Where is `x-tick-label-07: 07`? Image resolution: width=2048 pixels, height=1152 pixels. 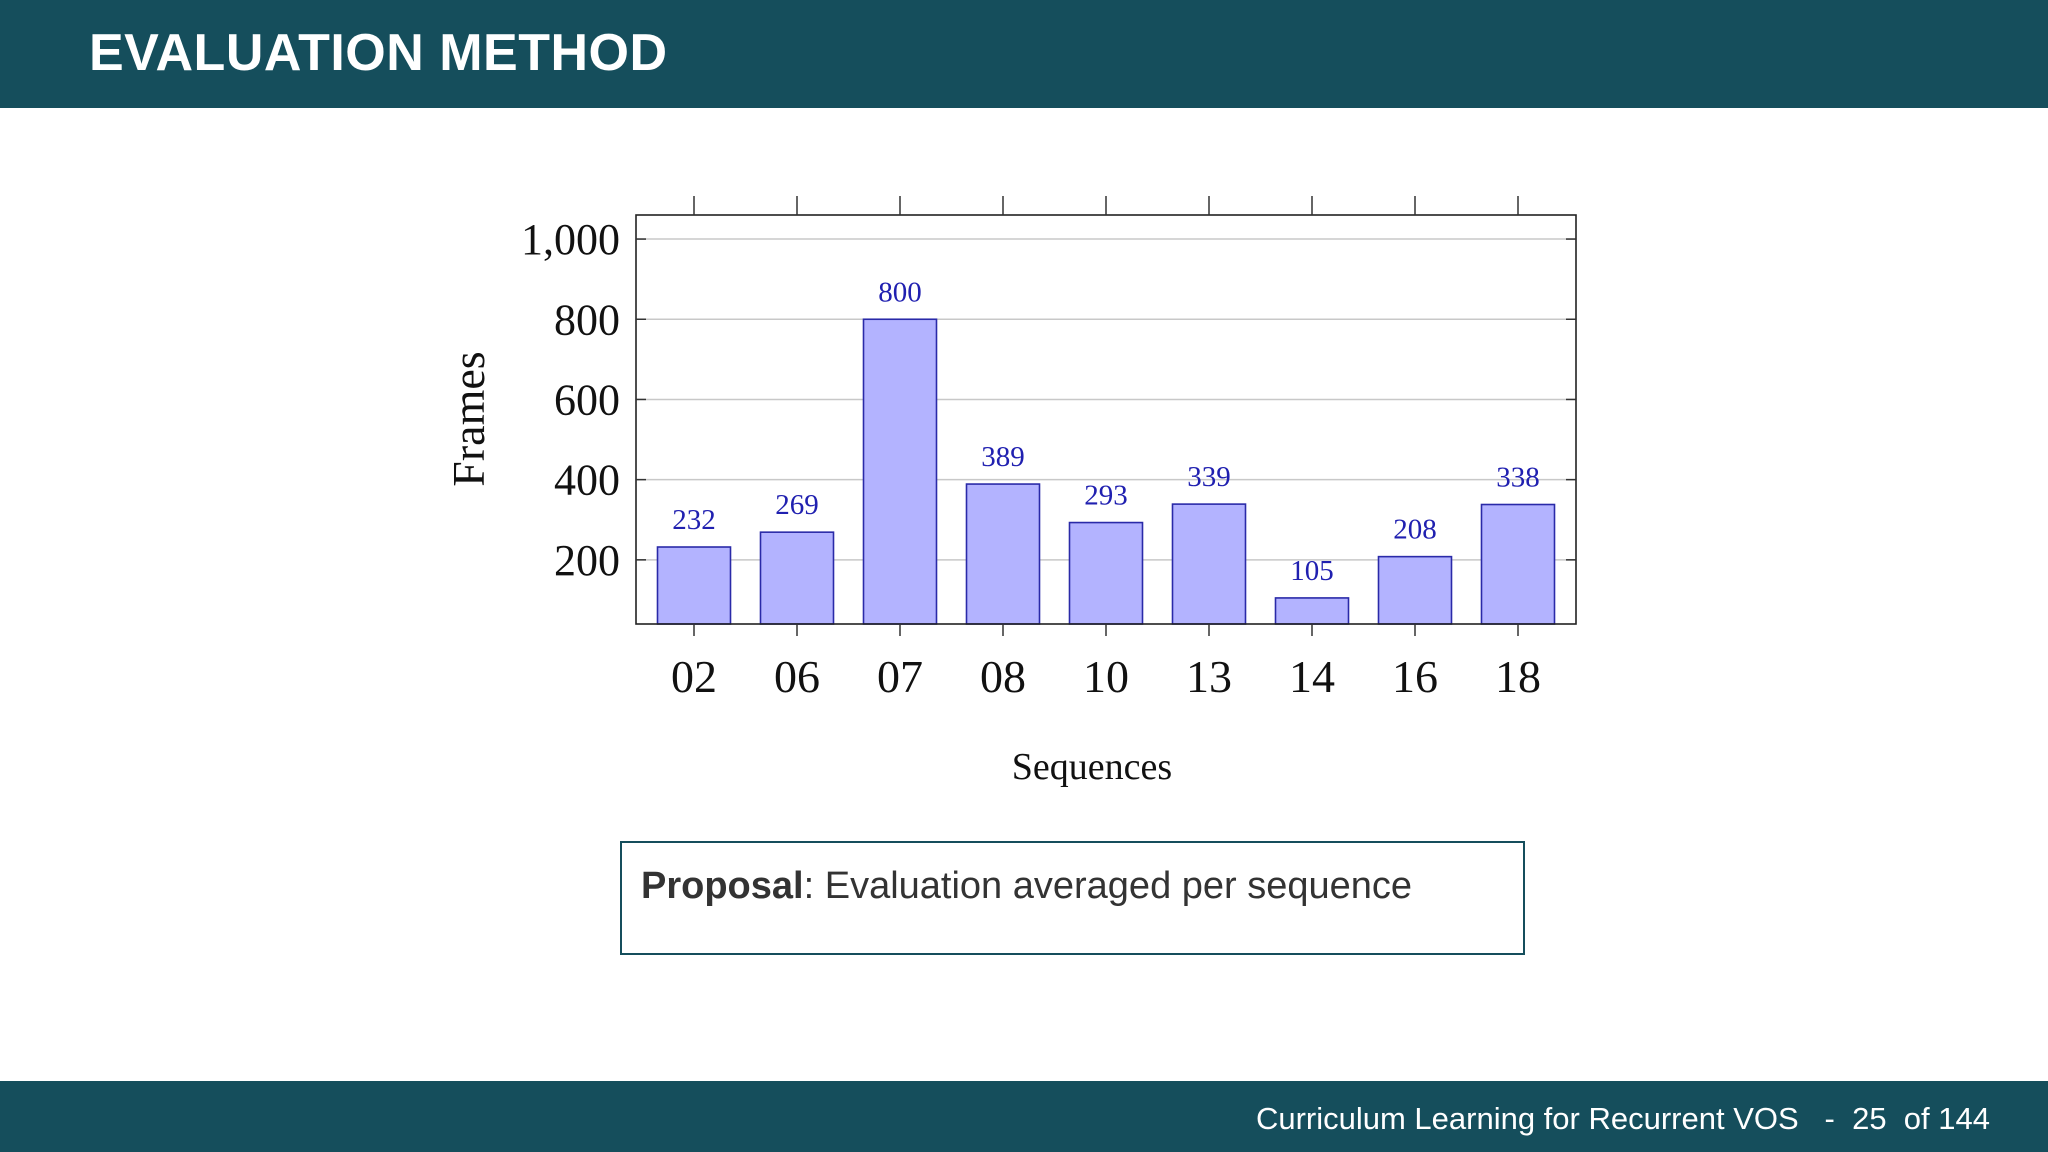
x-tick-label-07: 07 is located at coordinates (900, 676).